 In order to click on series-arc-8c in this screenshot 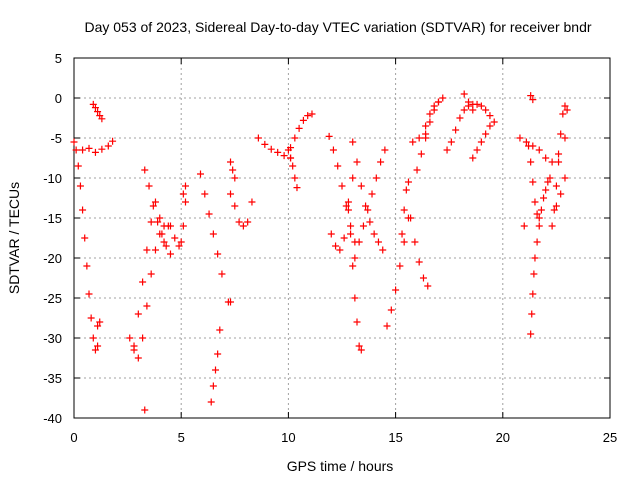, I will do `click(481, 142)`.